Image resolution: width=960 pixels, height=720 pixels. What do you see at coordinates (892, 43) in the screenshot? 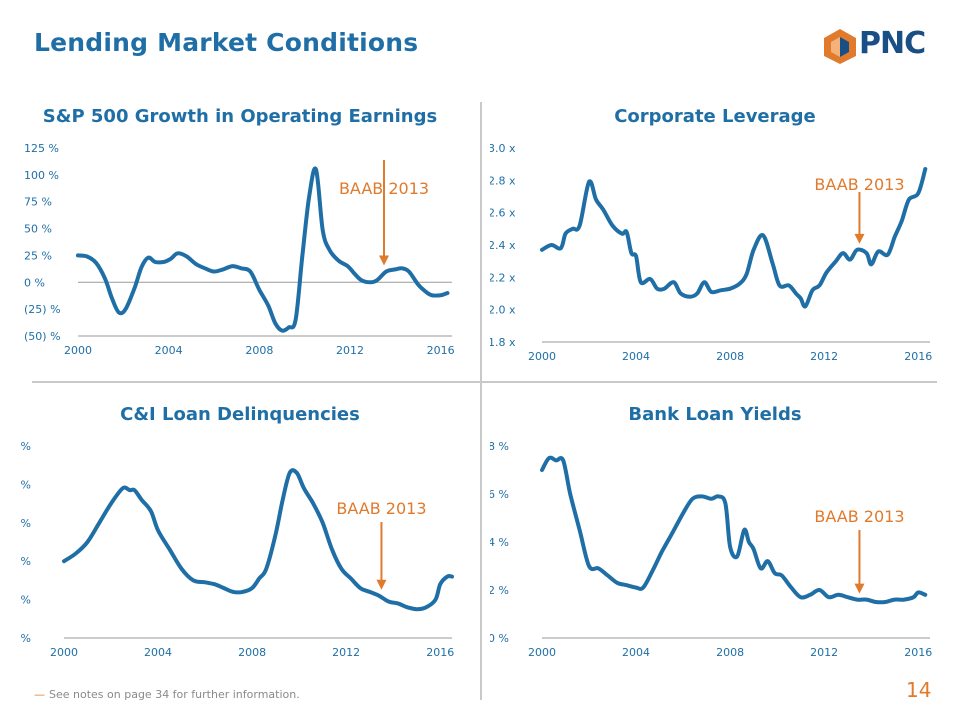
I see `logo-wordmark: PNC` at bounding box center [892, 43].